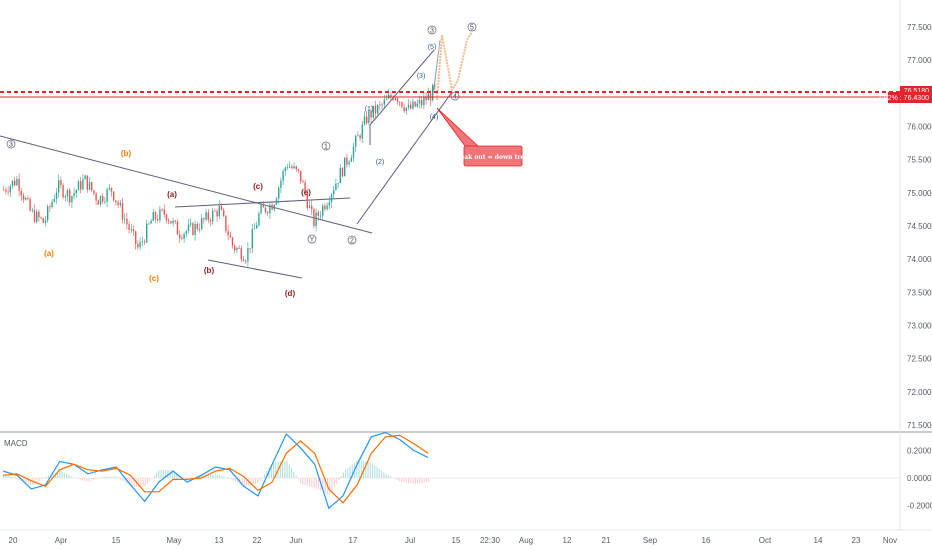 The height and width of the screenshot is (550, 932). What do you see at coordinates (818, 540) in the screenshot?
I see `date-tick: 14` at bounding box center [818, 540].